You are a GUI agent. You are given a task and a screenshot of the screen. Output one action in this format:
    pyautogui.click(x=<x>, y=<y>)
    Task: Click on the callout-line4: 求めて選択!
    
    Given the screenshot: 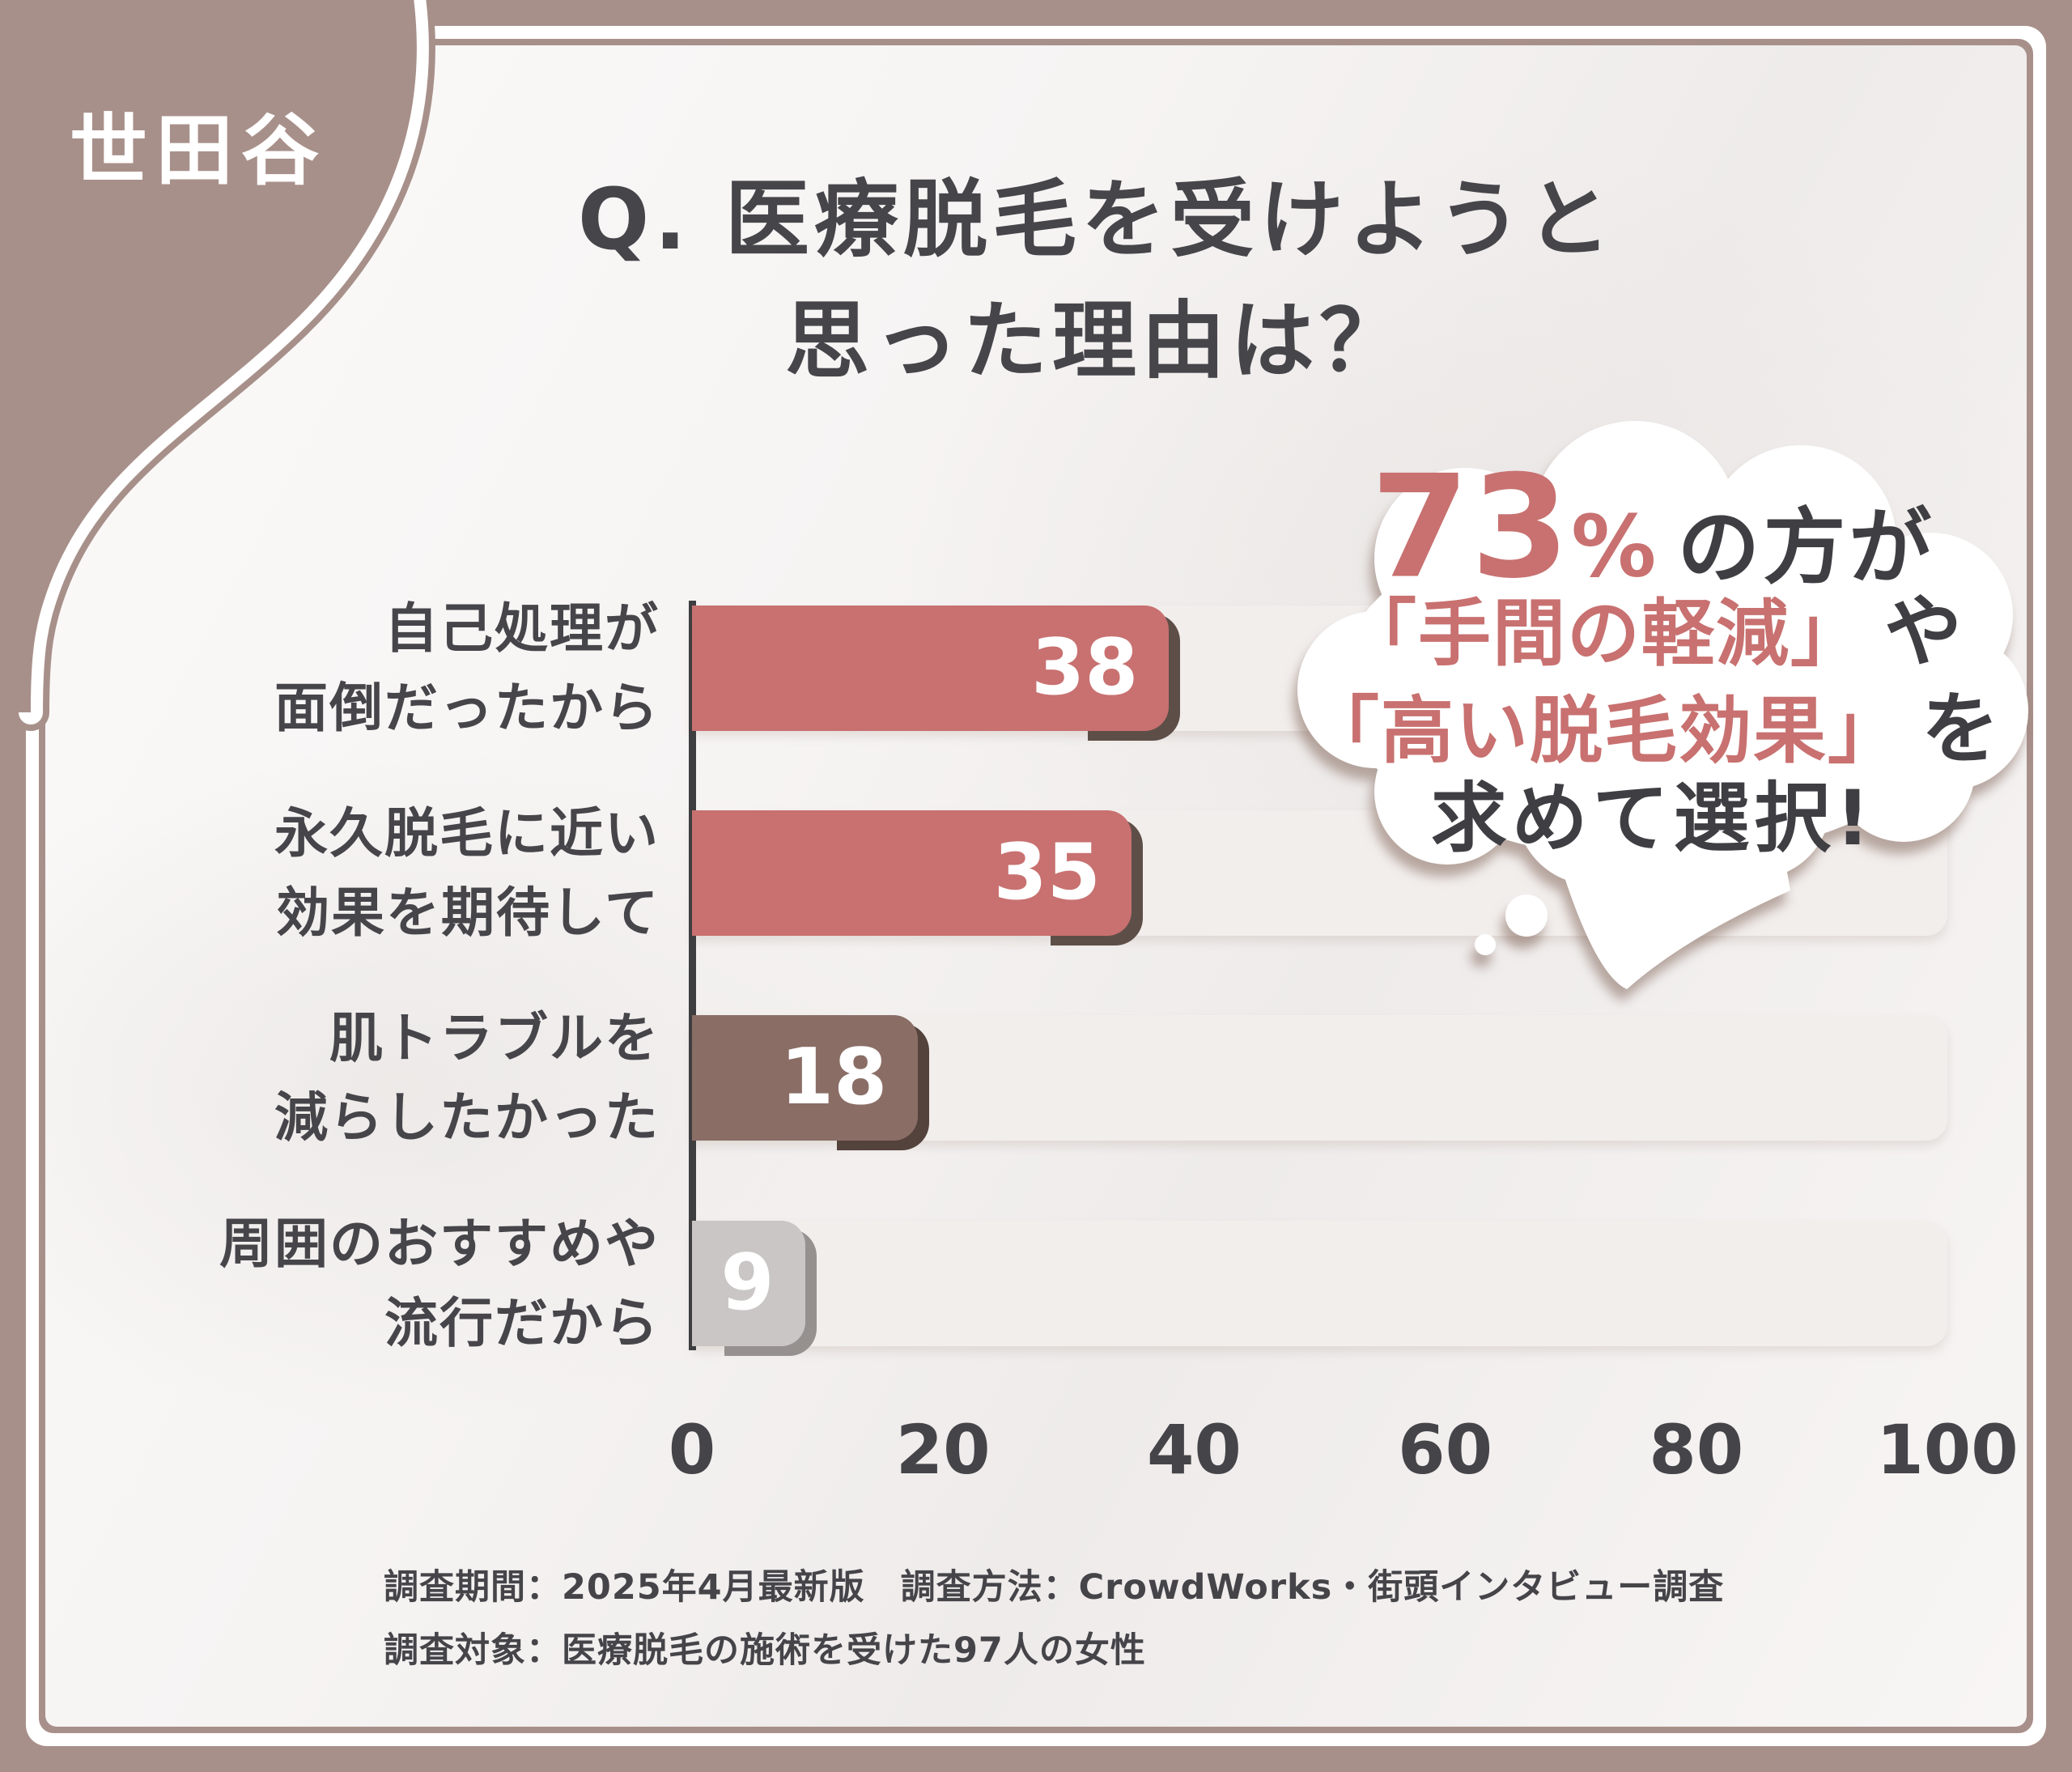 What is the action you would take?
    pyautogui.click(x=1653, y=812)
    